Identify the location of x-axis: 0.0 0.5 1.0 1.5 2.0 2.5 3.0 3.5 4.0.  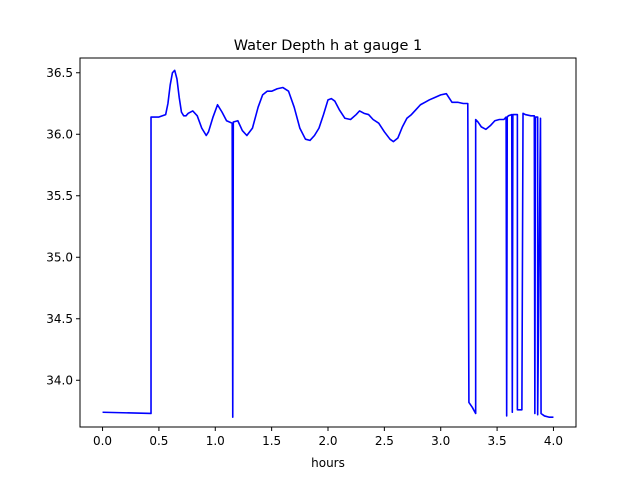
(328, 437).